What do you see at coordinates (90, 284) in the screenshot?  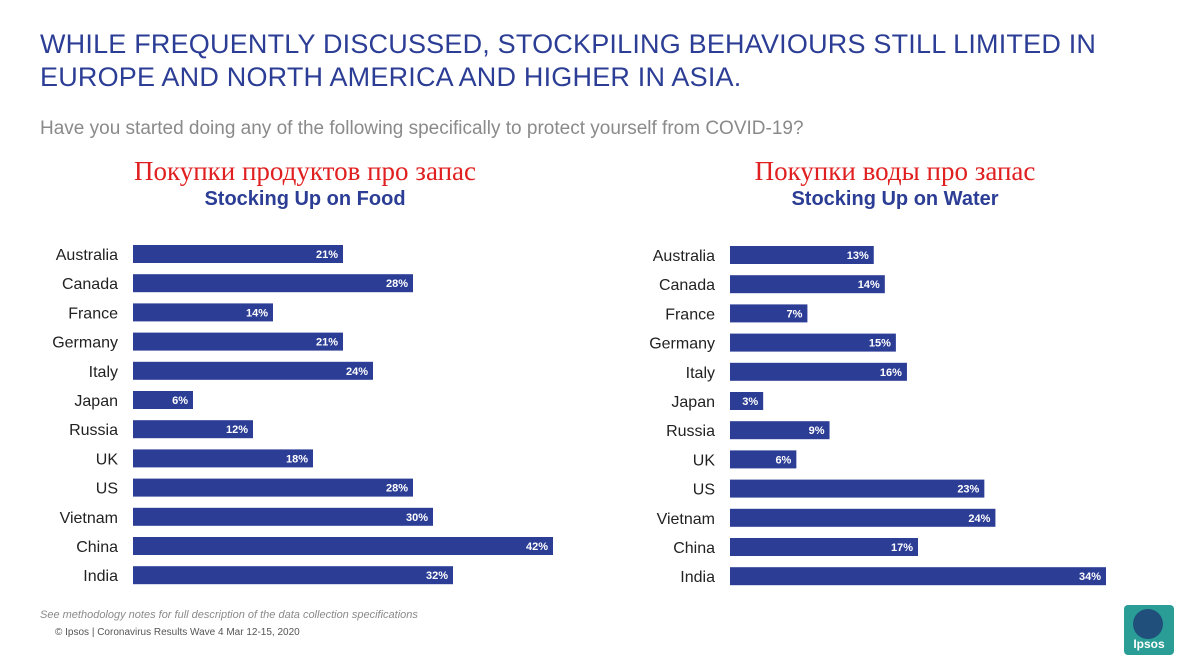 I see `food-category-label: Canada` at bounding box center [90, 284].